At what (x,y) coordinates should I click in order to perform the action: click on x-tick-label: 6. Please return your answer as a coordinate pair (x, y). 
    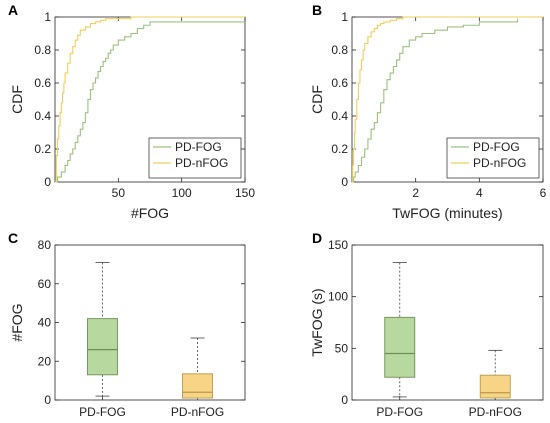
    Looking at the image, I should click on (543, 193).